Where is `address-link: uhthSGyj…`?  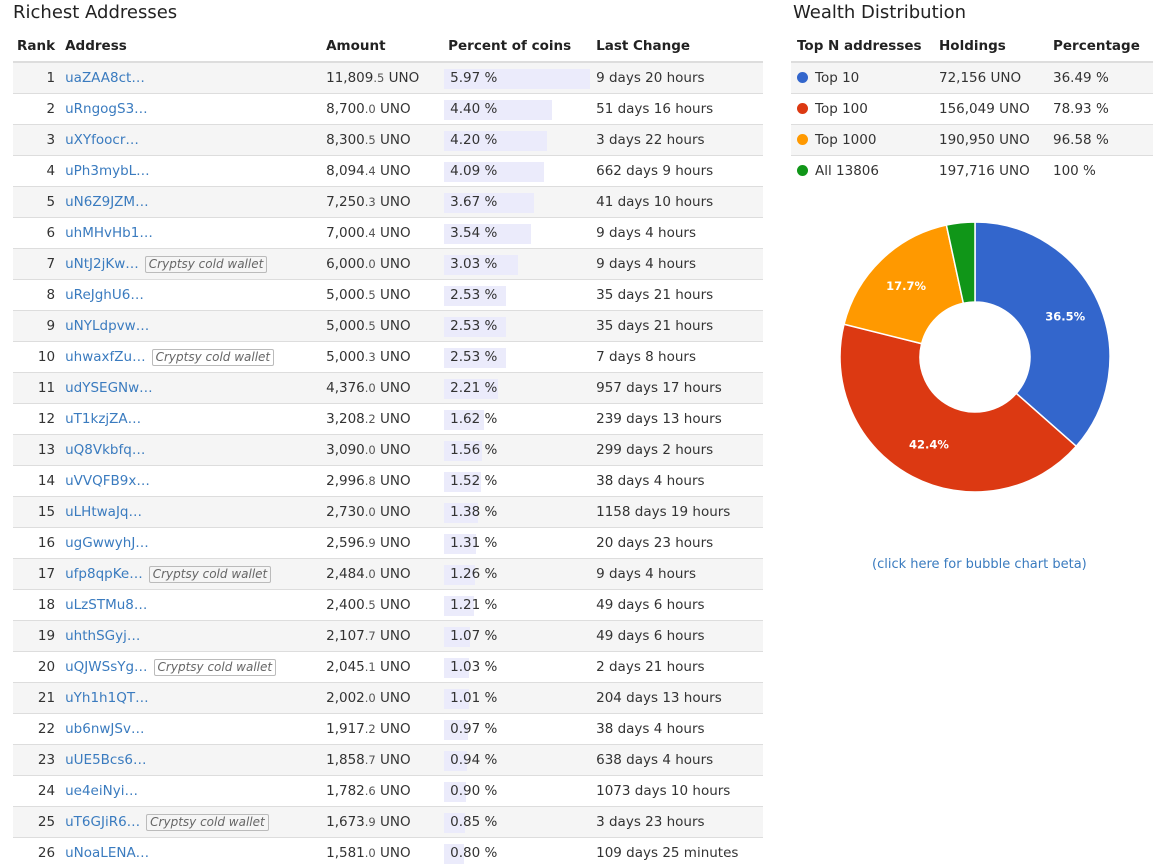
address-link: uhthSGyj… is located at coordinates (102, 636).